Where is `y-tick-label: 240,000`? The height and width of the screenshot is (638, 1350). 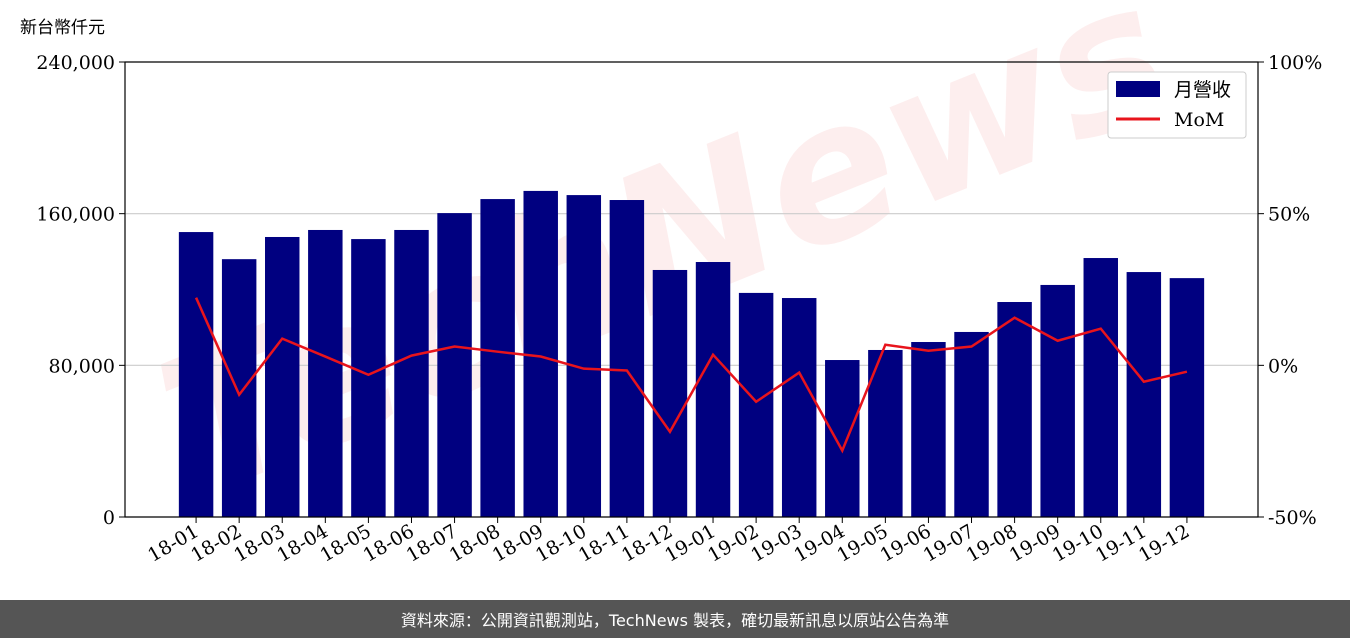 y-tick-label: 240,000 is located at coordinates (75, 63).